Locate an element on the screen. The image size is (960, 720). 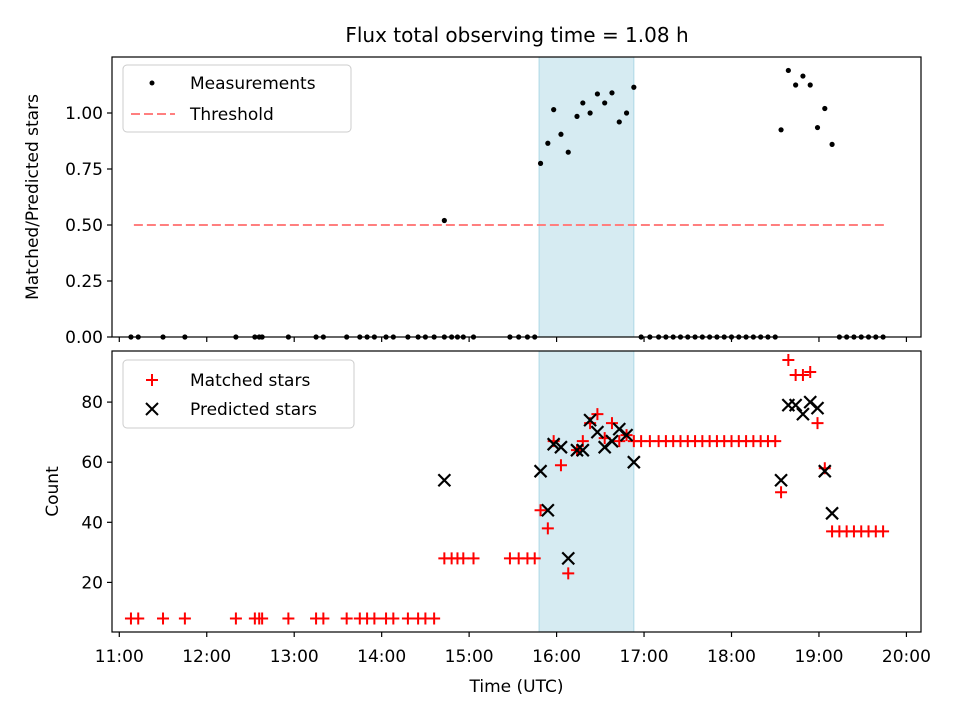
legend-measurements-label: Measurements is located at coordinates (253, 84).